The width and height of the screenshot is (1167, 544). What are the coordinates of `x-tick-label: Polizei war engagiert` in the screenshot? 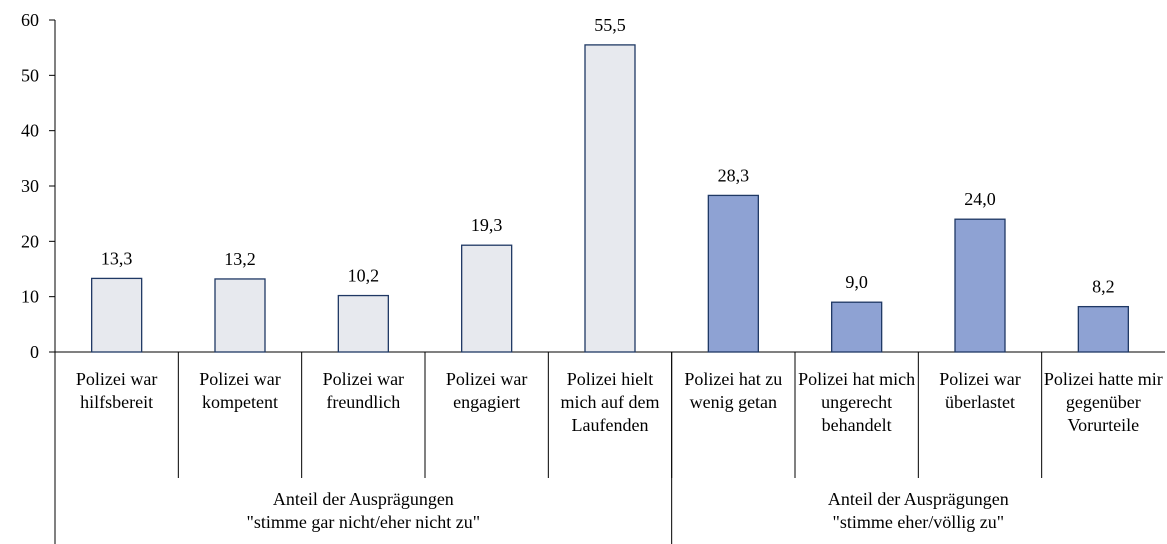 It's located at (486, 390).